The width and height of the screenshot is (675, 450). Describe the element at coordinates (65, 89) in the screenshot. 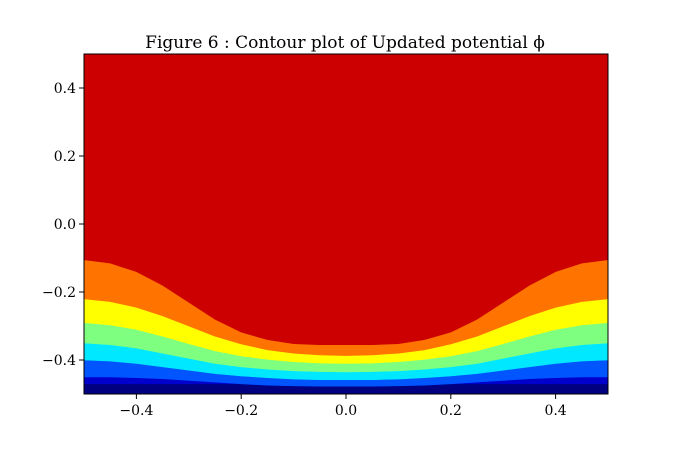

I see `y-tick-label: 0.4` at that location.